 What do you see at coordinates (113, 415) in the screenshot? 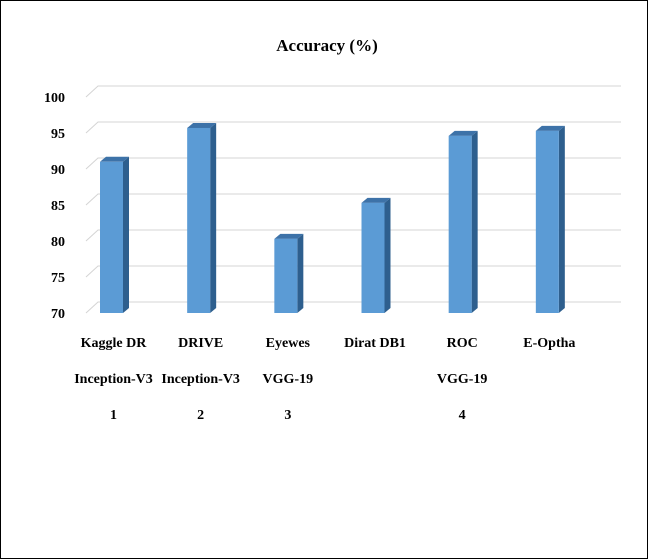
I see `x-category-label-3: 1` at bounding box center [113, 415].